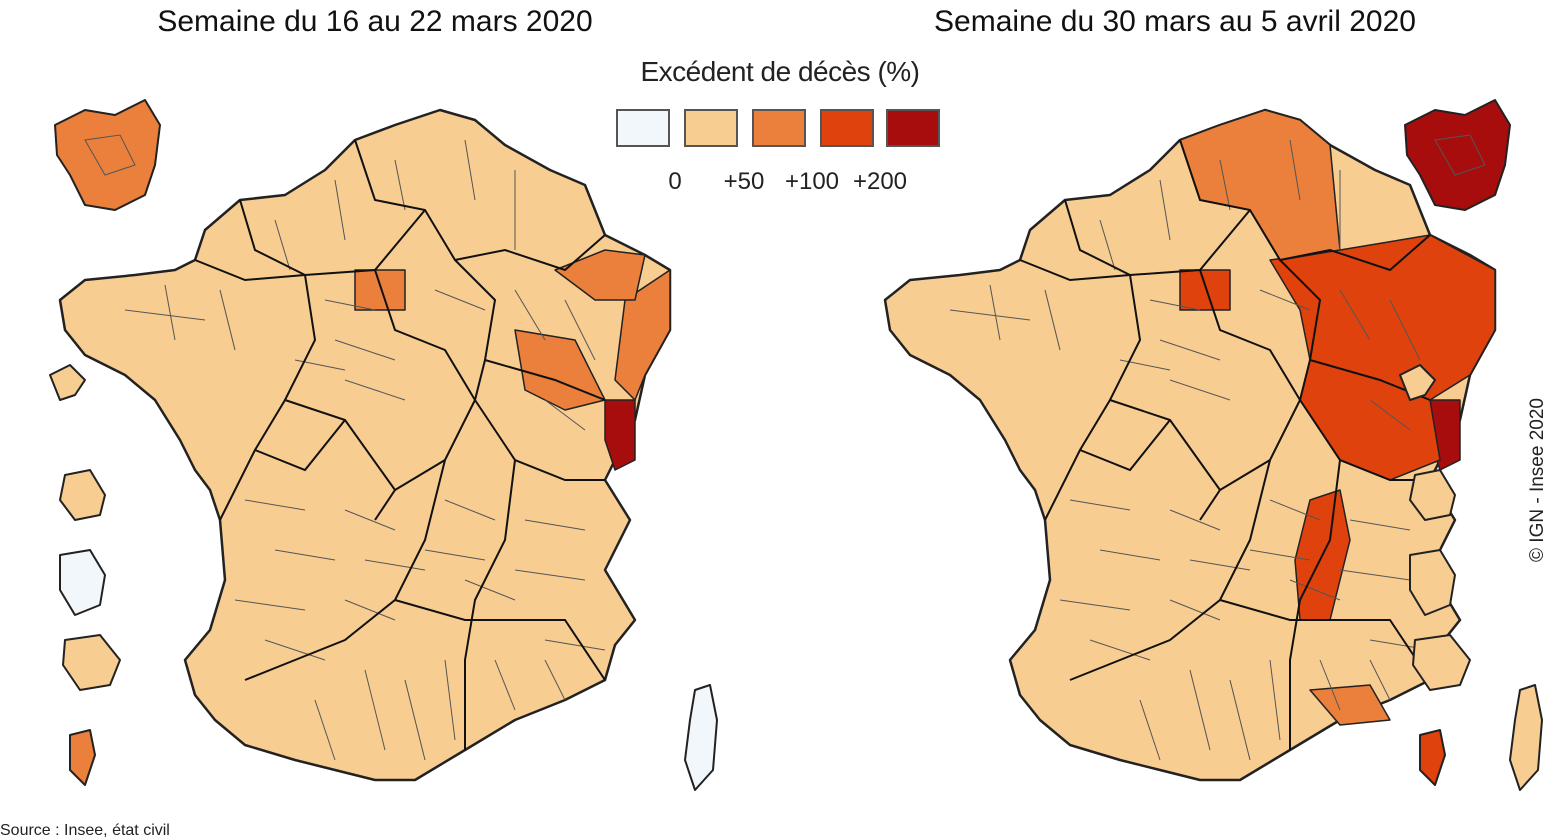 The image size is (1566, 840). Describe the element at coordinates (642, 335) in the screenshot. I see `department-bas-rhin-left` at that location.